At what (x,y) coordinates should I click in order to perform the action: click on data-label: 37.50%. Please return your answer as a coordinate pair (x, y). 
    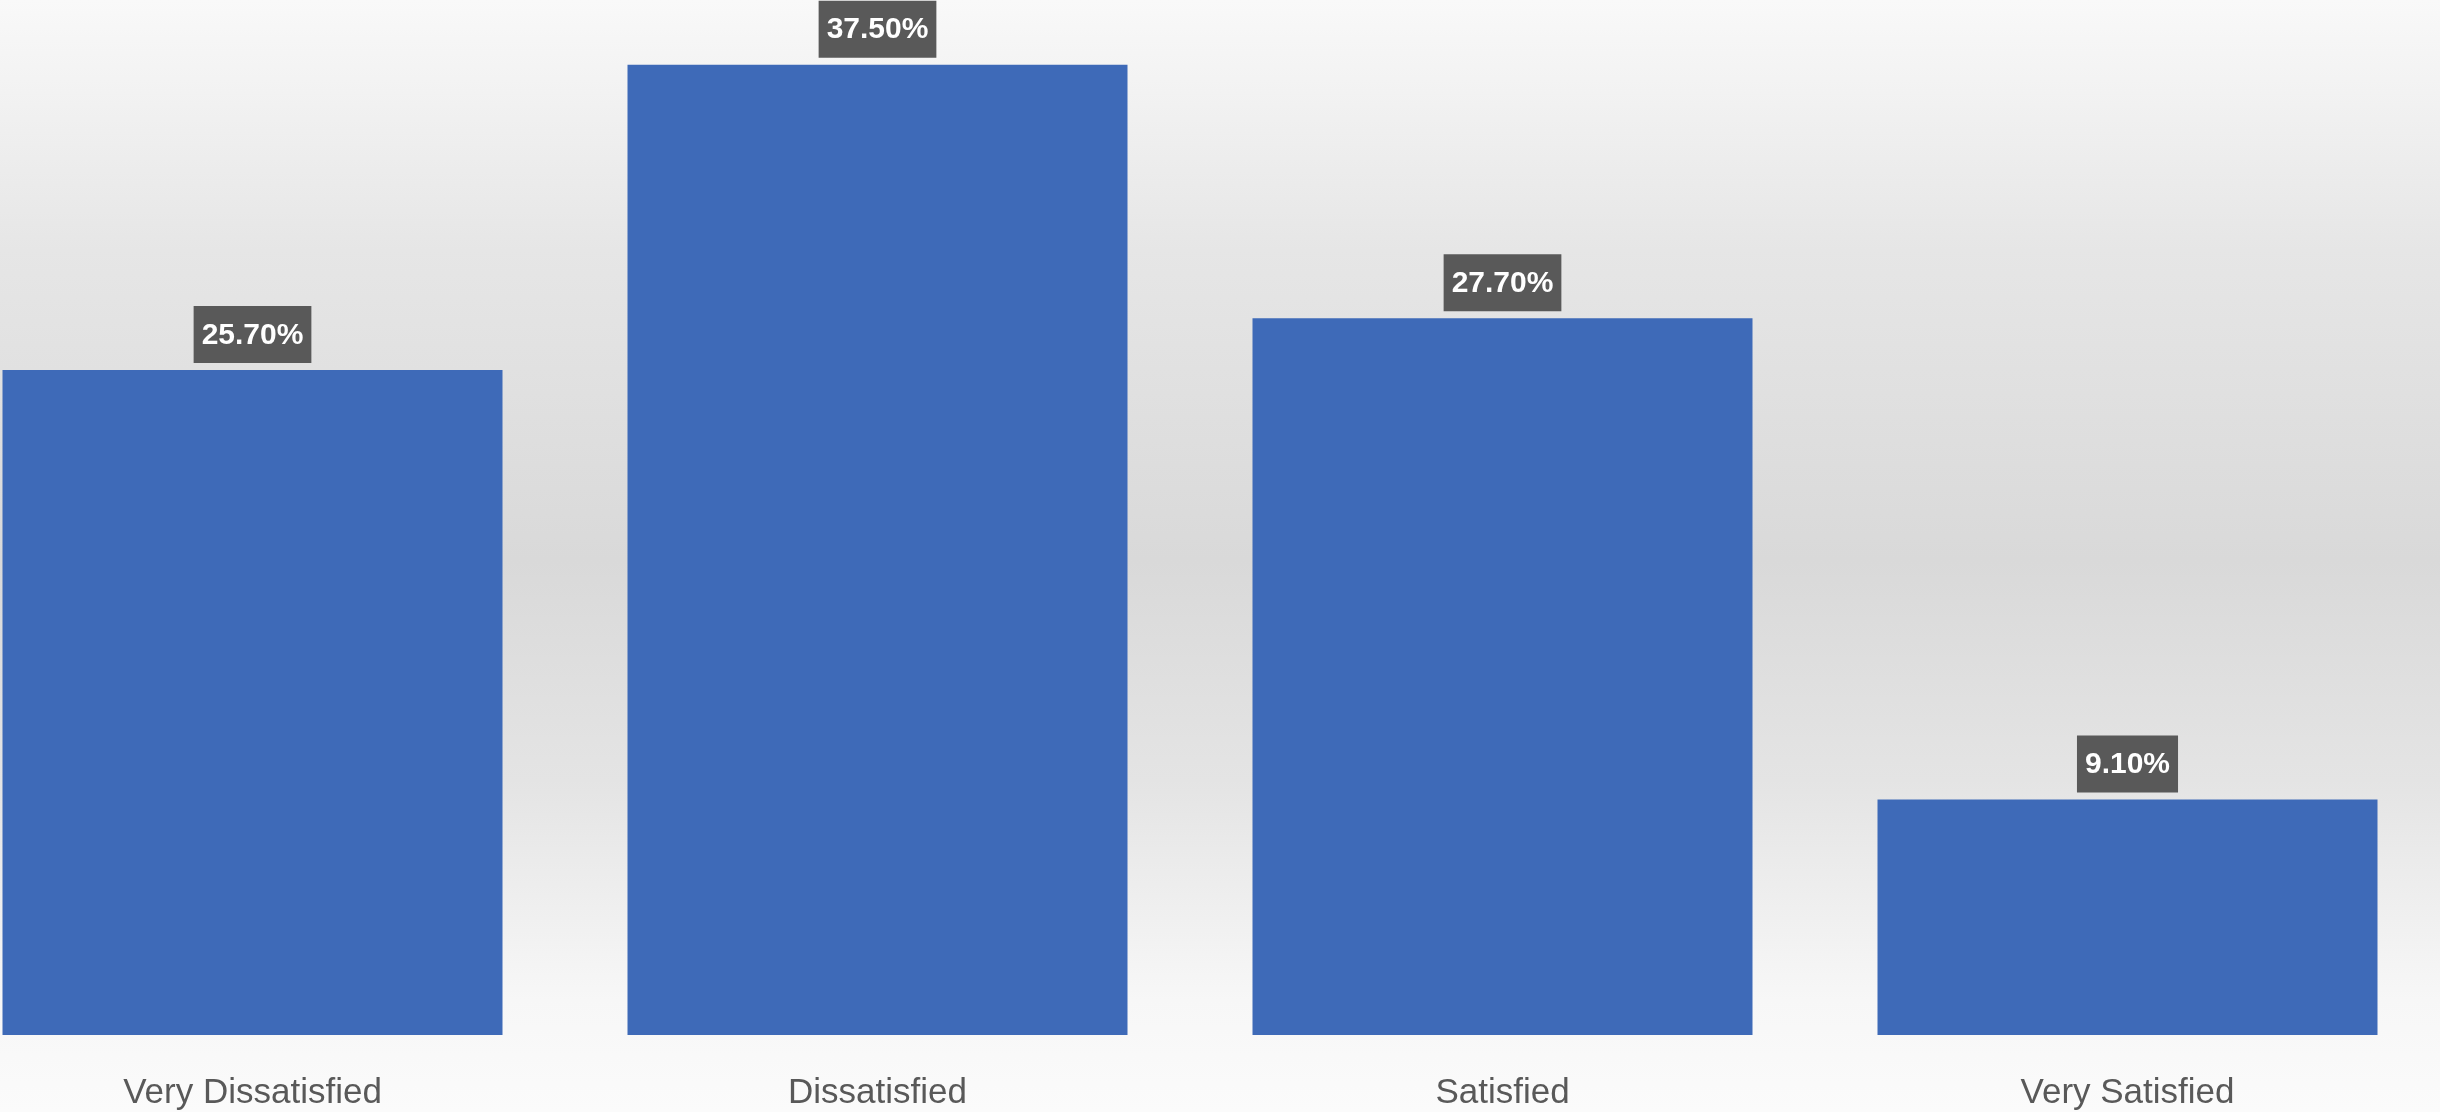
    Looking at the image, I should click on (877, 28).